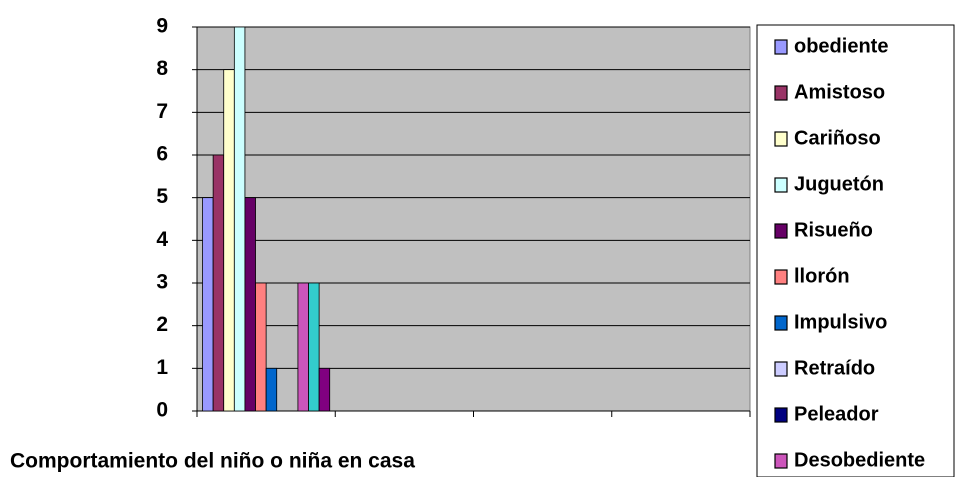  I want to click on y-tick-label: 3, so click(162, 282).